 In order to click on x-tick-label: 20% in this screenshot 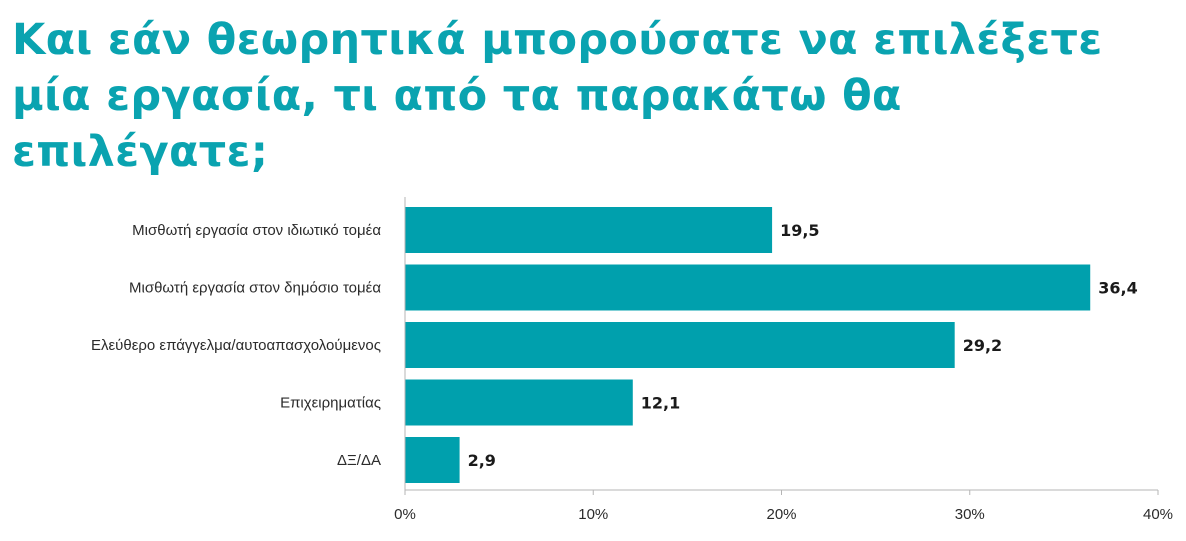, I will do `click(781, 514)`.